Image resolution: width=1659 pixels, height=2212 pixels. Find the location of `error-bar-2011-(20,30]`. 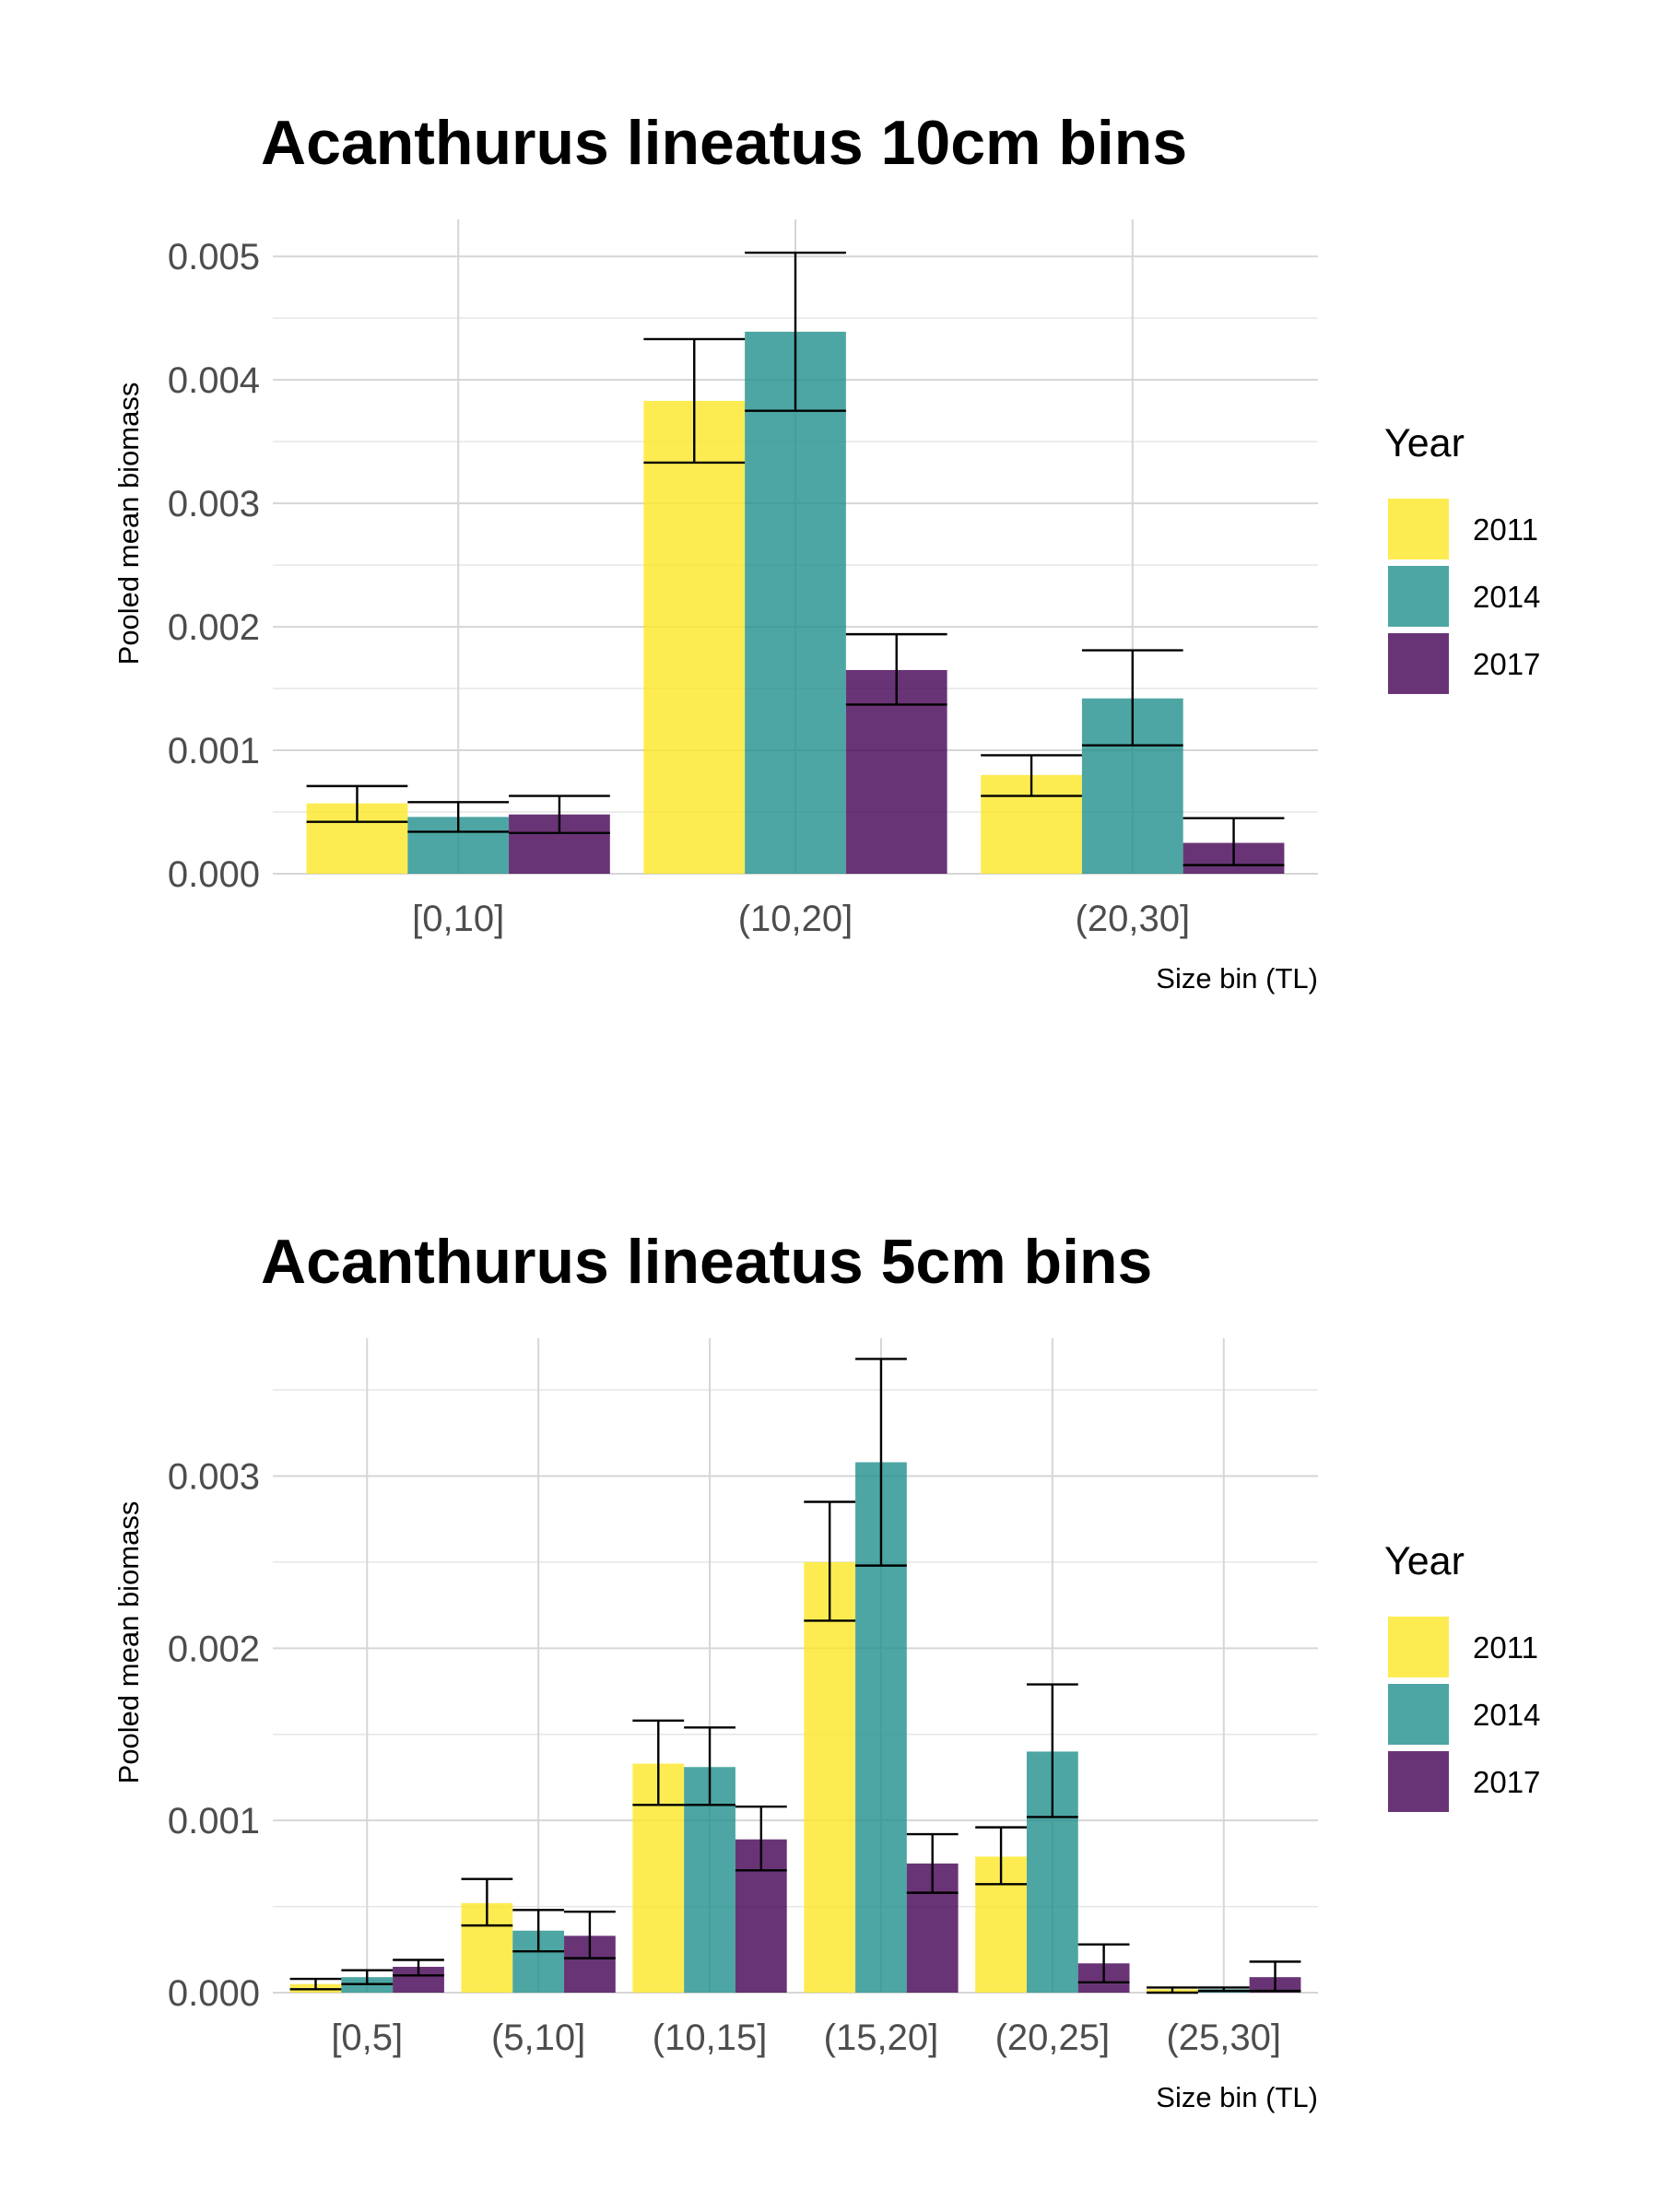

error-bar-2011-(20,30] is located at coordinates (1031, 775).